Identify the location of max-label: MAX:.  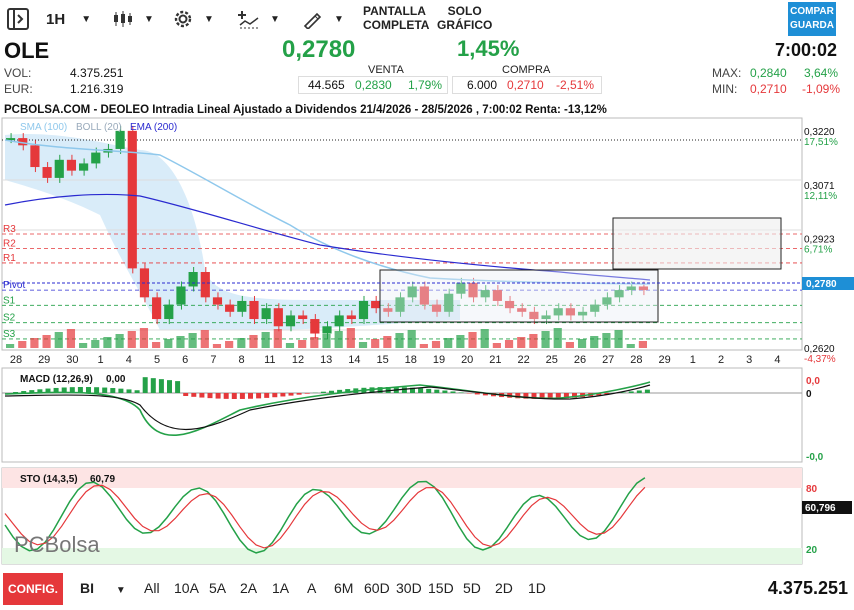
(727, 73).